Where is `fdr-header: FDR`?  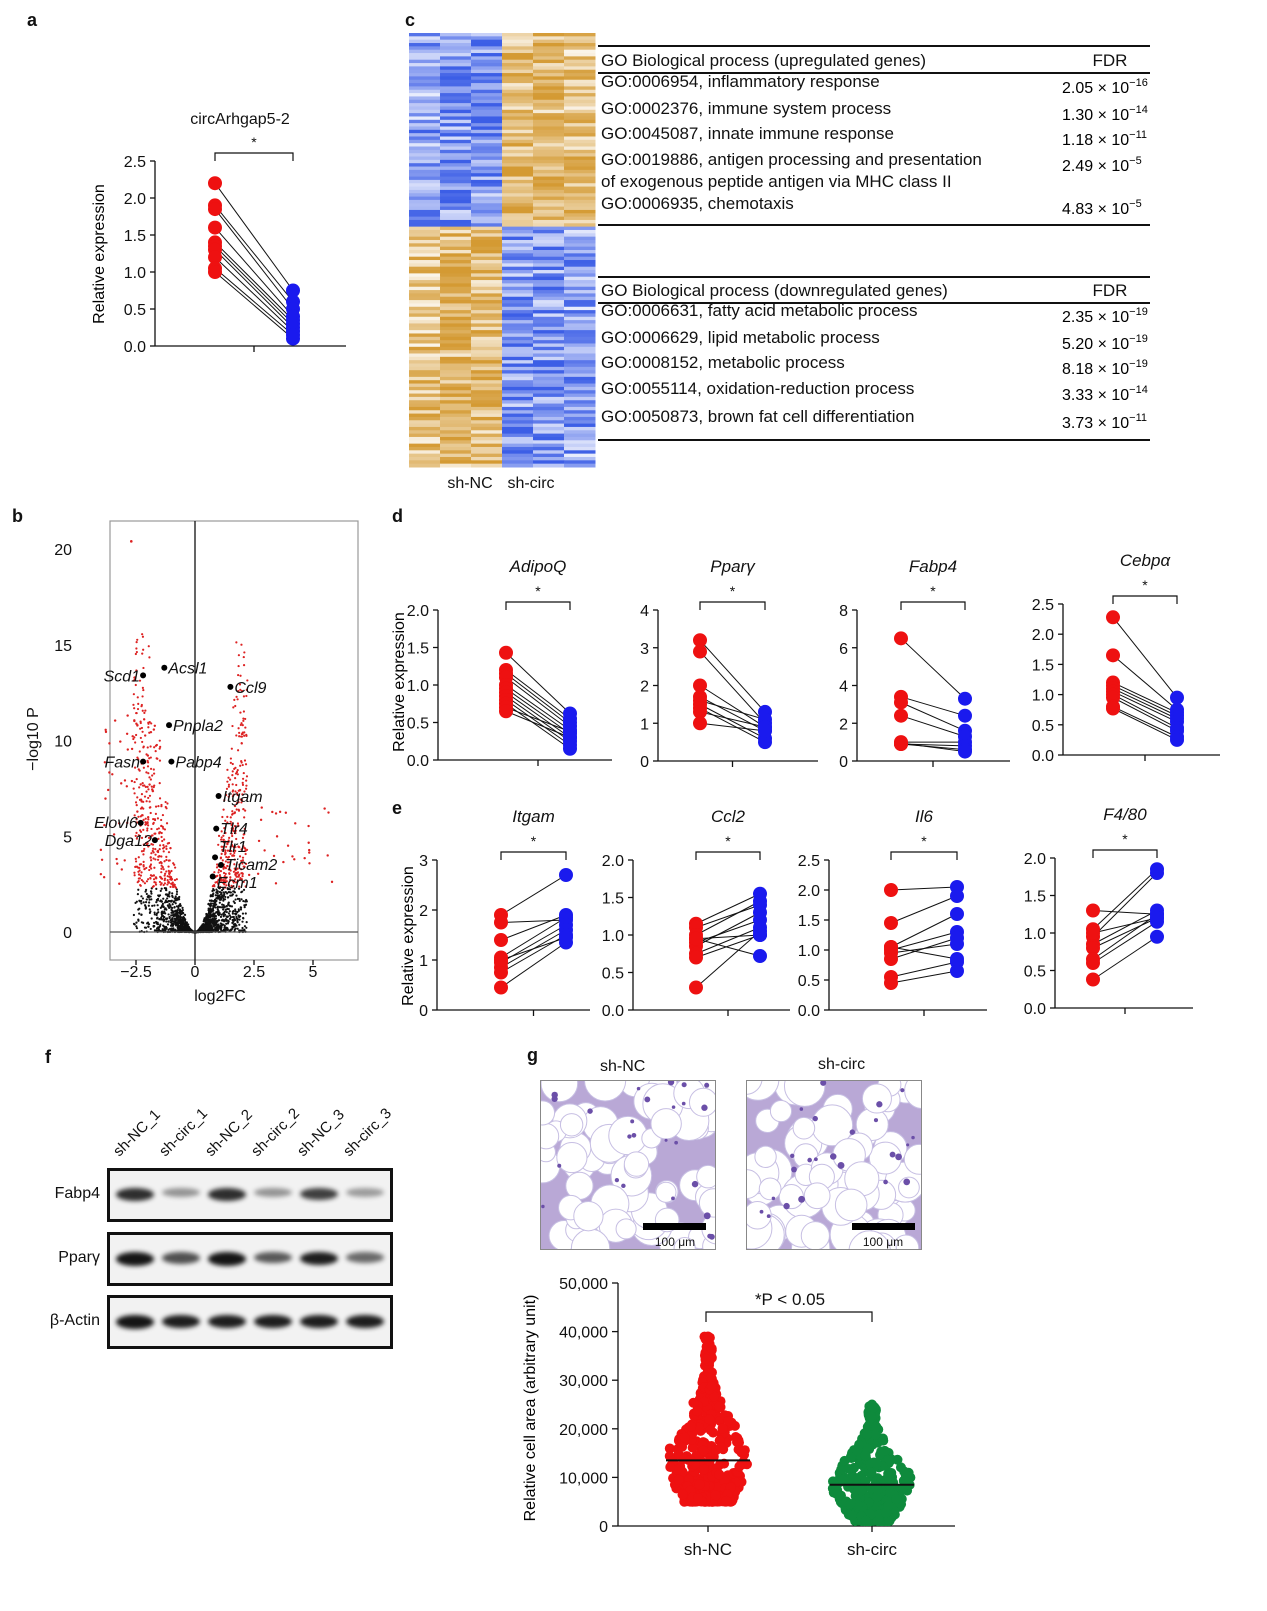 fdr-header: FDR is located at coordinates (1110, 290).